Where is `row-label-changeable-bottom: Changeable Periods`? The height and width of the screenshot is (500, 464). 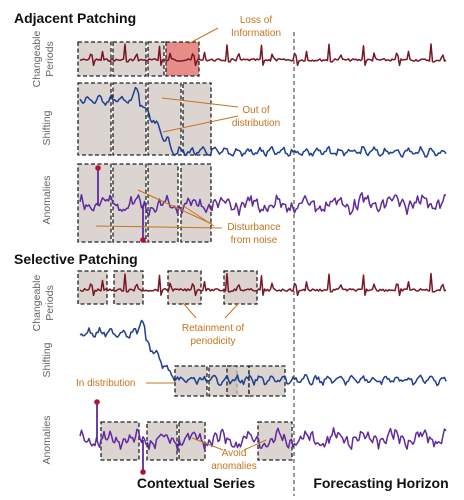 row-label-changeable-bottom: Changeable Periods is located at coordinates (43, 303).